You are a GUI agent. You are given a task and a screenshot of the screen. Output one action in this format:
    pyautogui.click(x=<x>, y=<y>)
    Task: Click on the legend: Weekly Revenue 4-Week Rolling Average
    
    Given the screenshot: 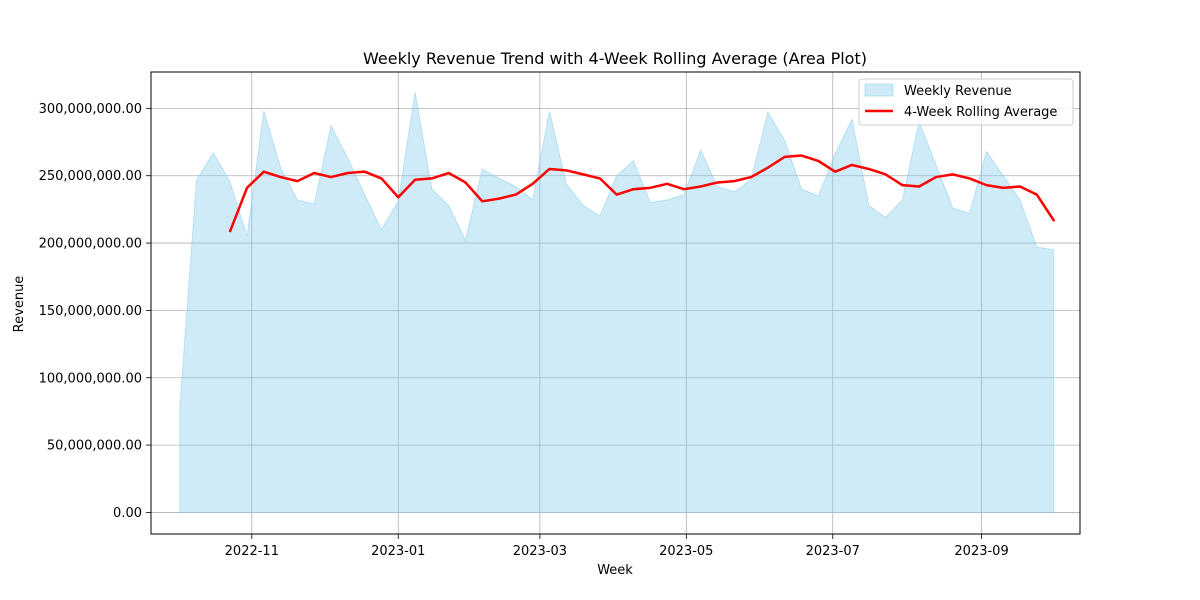 What is the action you would take?
    pyautogui.click(x=966, y=102)
    